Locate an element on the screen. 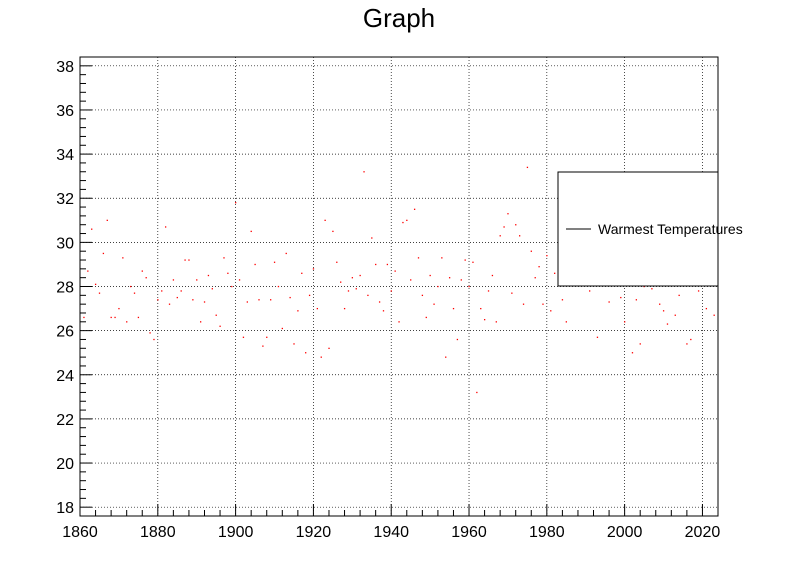  x-tick-label: 1980 is located at coordinates (547, 532).